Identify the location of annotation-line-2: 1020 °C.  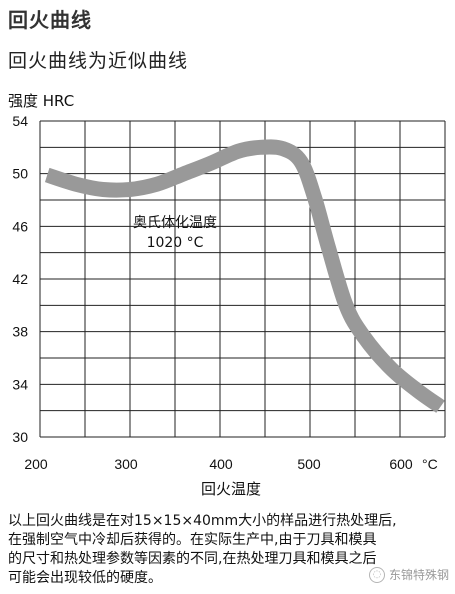
(175, 243).